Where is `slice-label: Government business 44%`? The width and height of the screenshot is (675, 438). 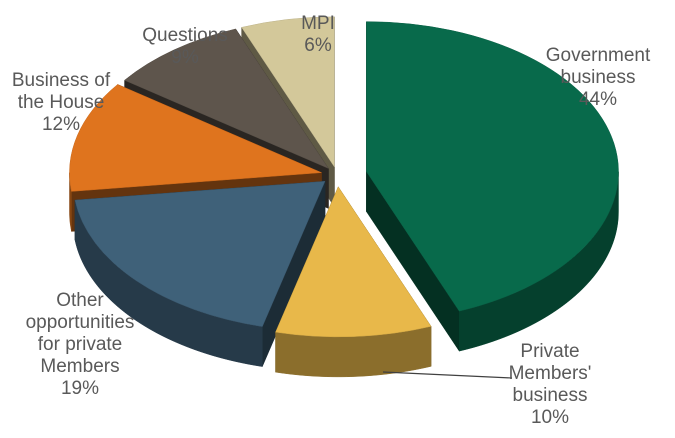
slice-label: Government business 44% is located at coordinates (598, 77).